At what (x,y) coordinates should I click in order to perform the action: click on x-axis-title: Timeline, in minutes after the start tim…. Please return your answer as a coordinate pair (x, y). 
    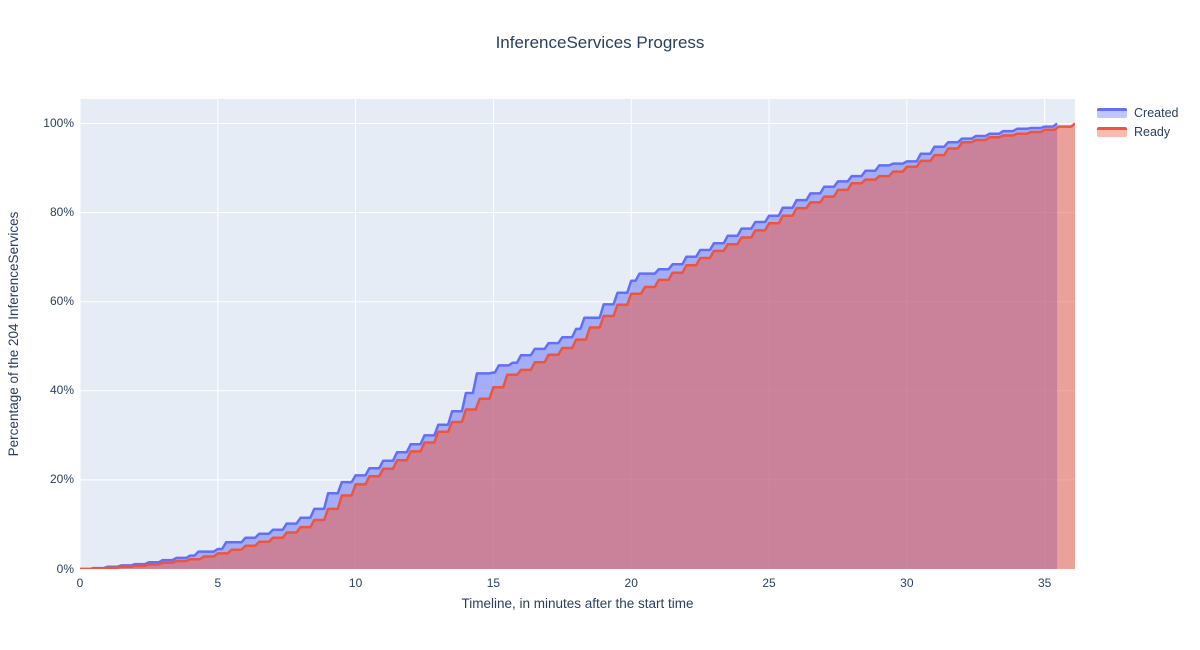
    Looking at the image, I should click on (577, 603).